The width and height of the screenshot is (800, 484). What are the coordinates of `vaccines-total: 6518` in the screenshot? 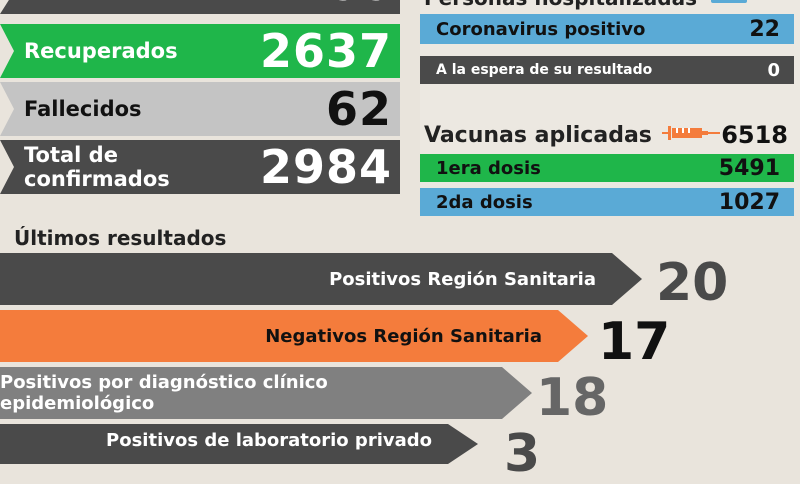 It's located at (754, 135).